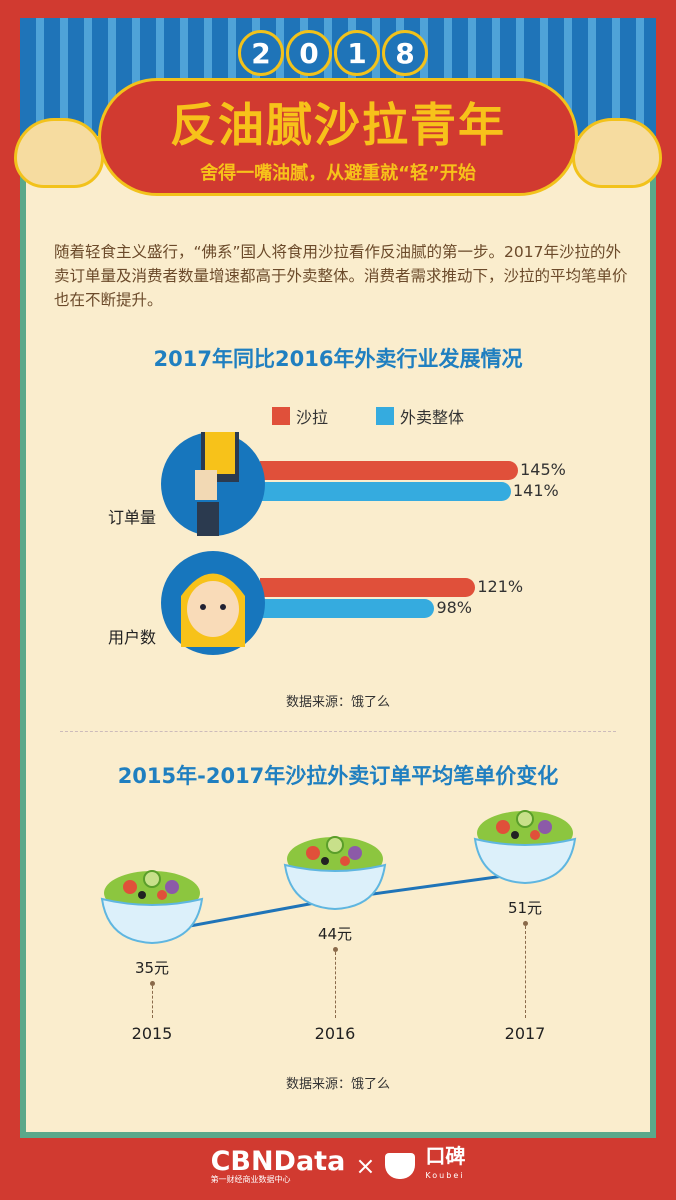 This screenshot has width=676, height=1200. What do you see at coordinates (338, 776) in the screenshot?
I see `chart2-title: 2015年-2017年沙拉外卖订单平均笔单价变化` at bounding box center [338, 776].